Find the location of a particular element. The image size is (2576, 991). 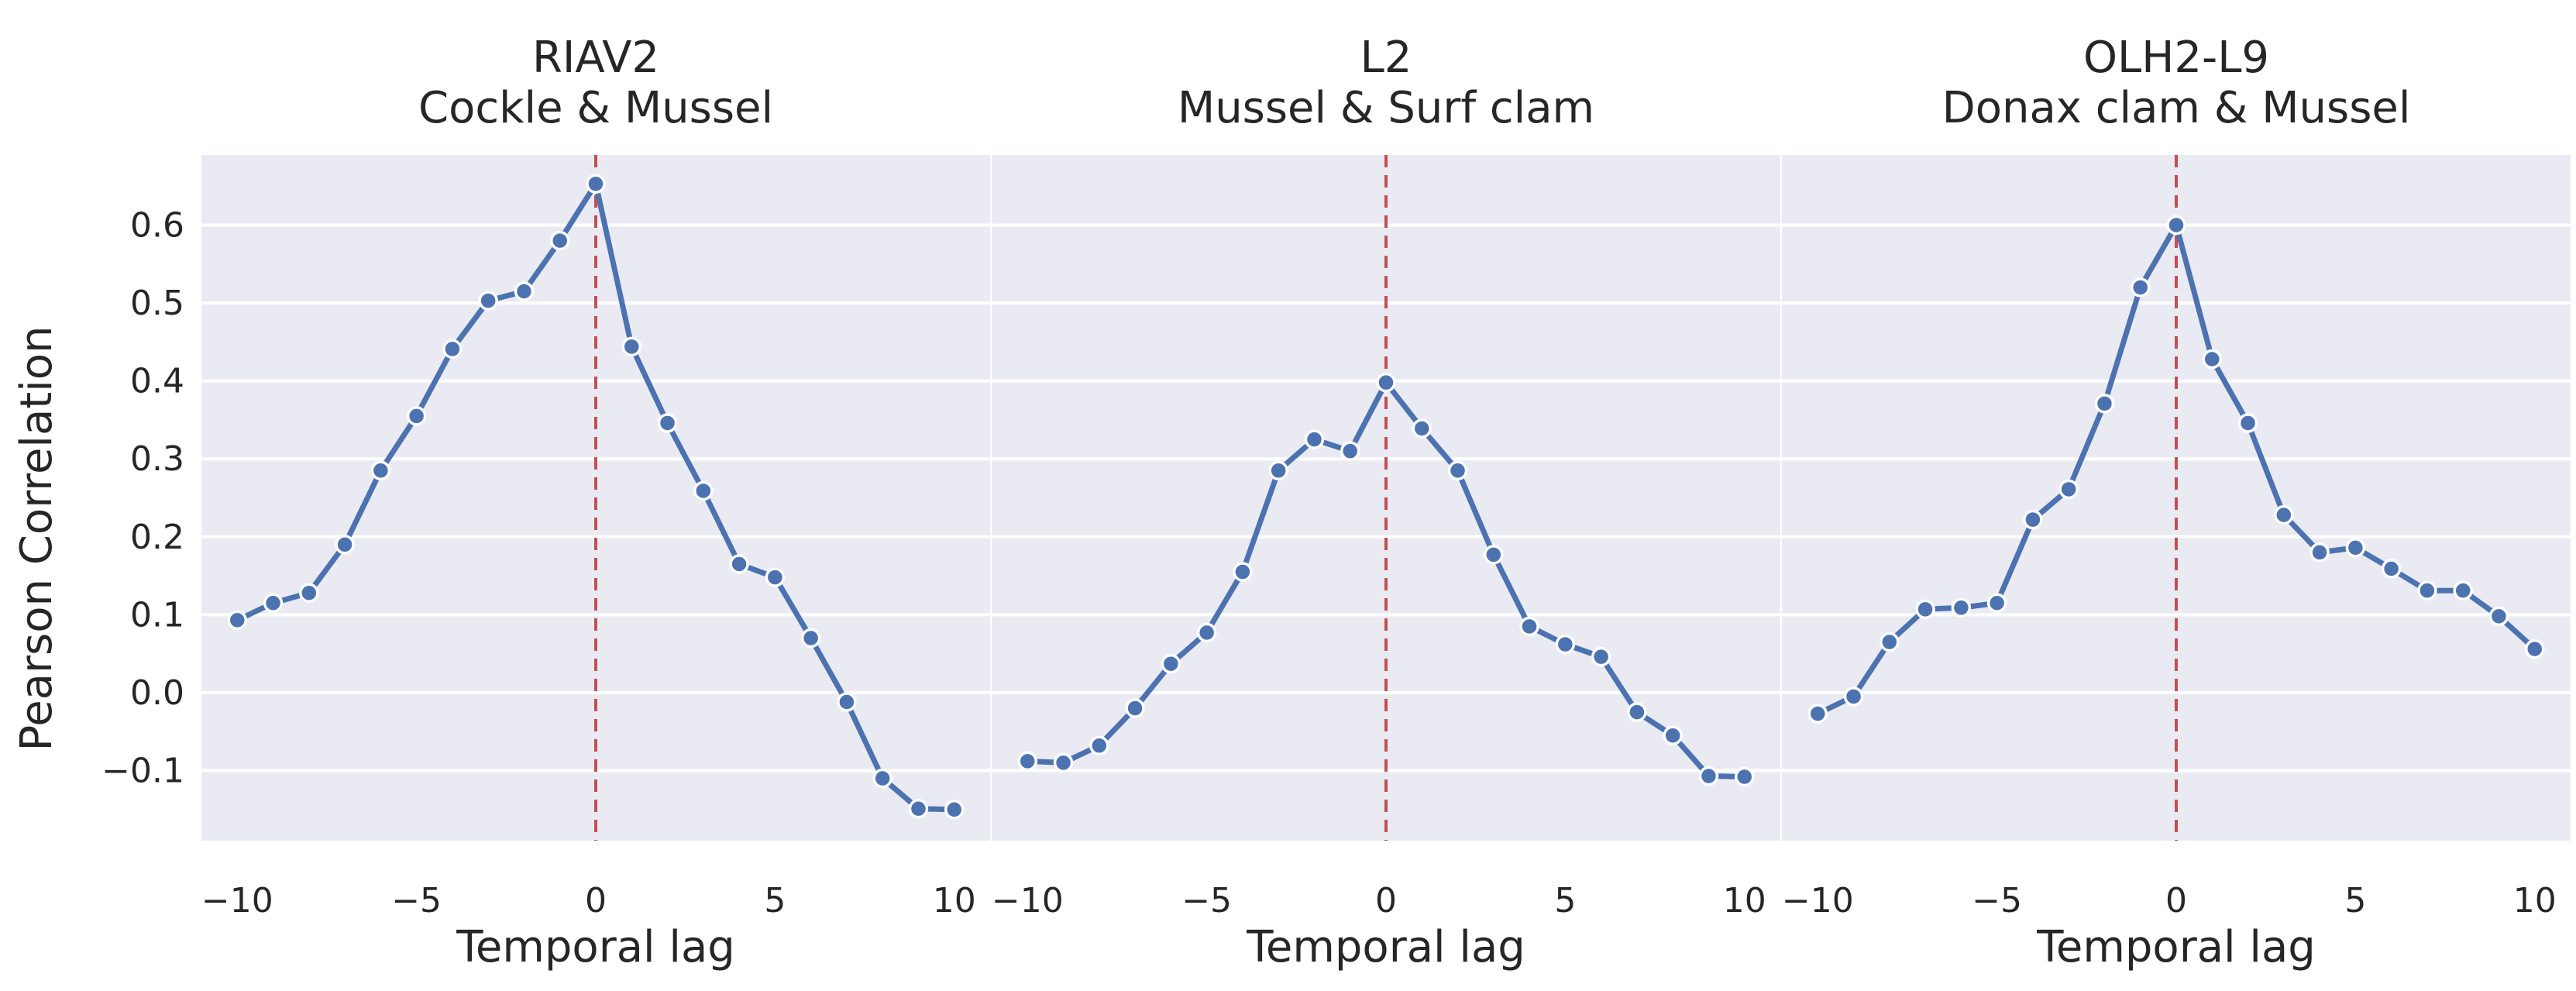

y-tick-label: 0.1 is located at coordinates (157, 615).